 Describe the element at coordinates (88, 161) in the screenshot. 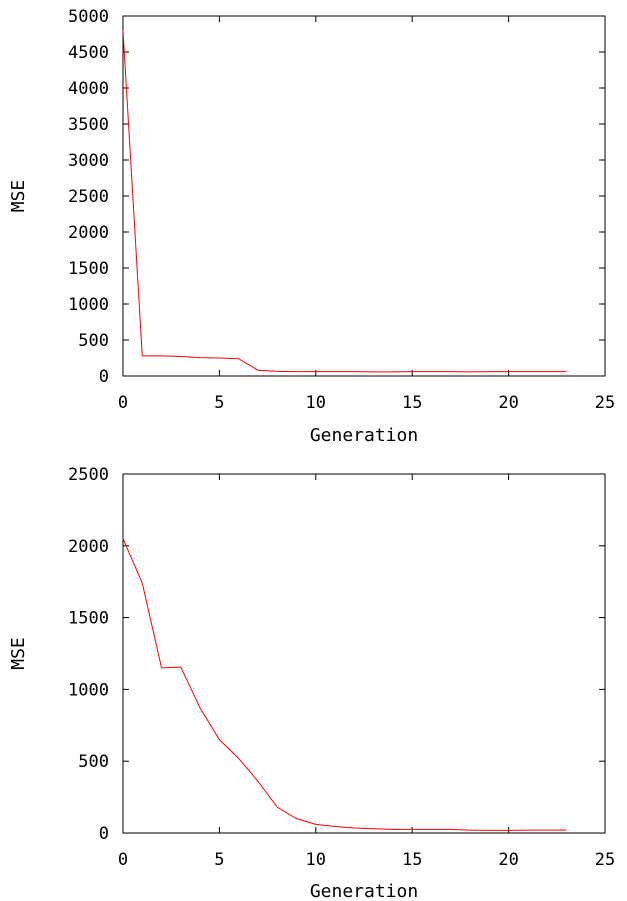

I see `y-tick-label: 3000` at that location.